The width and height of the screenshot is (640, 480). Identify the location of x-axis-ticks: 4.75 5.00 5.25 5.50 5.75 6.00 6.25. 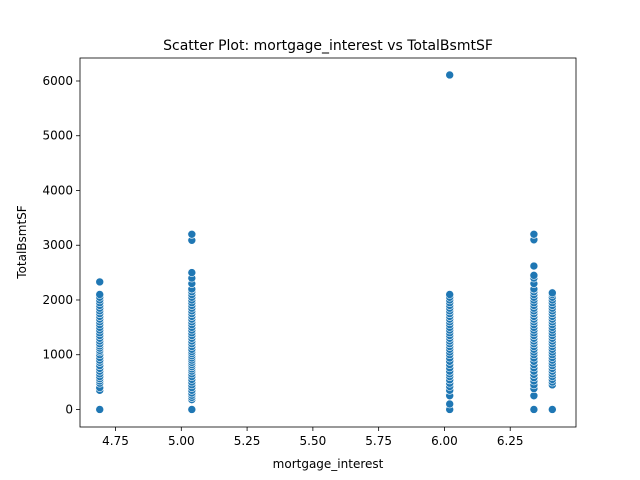
(313, 437).